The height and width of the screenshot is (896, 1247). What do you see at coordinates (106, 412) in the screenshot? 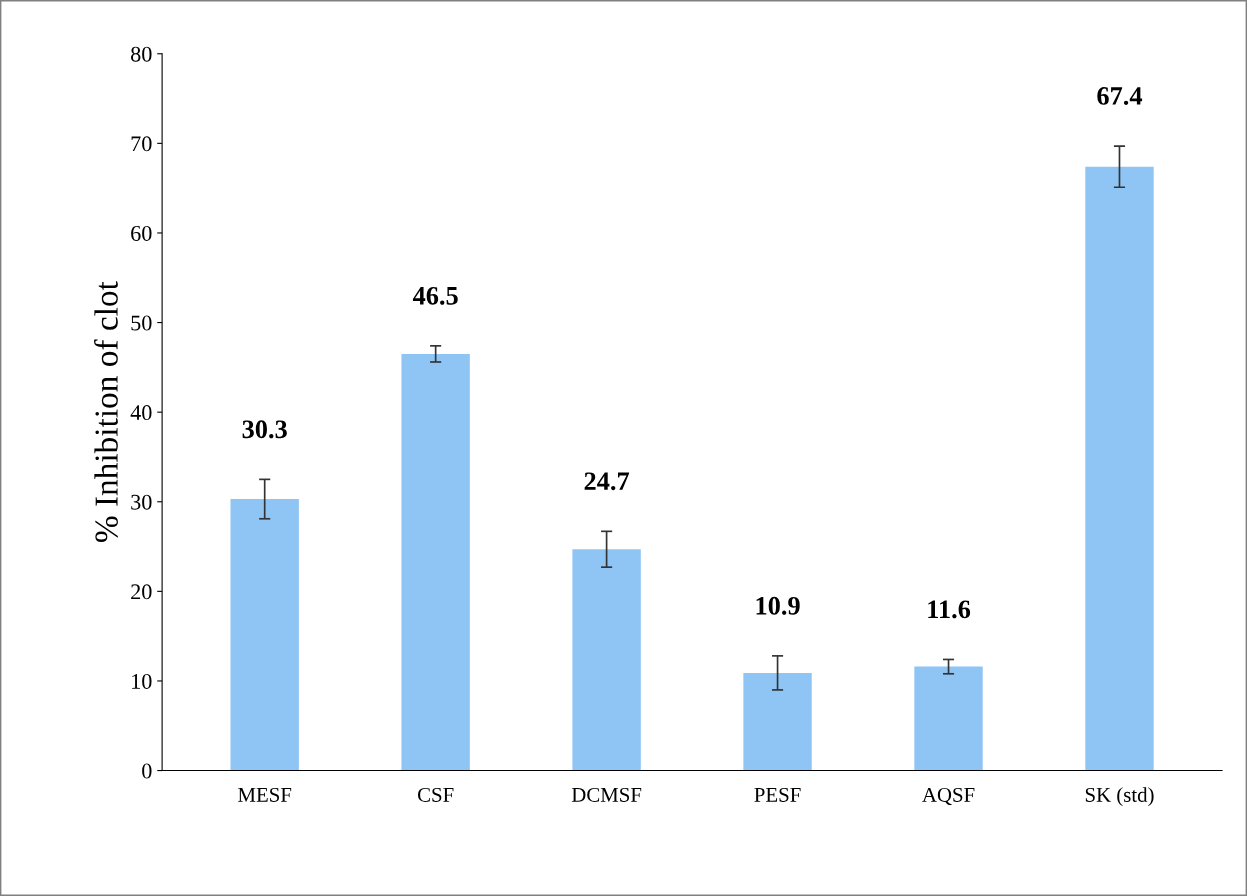
I see `y-axis-title: % Inhibition of clot` at bounding box center [106, 412].